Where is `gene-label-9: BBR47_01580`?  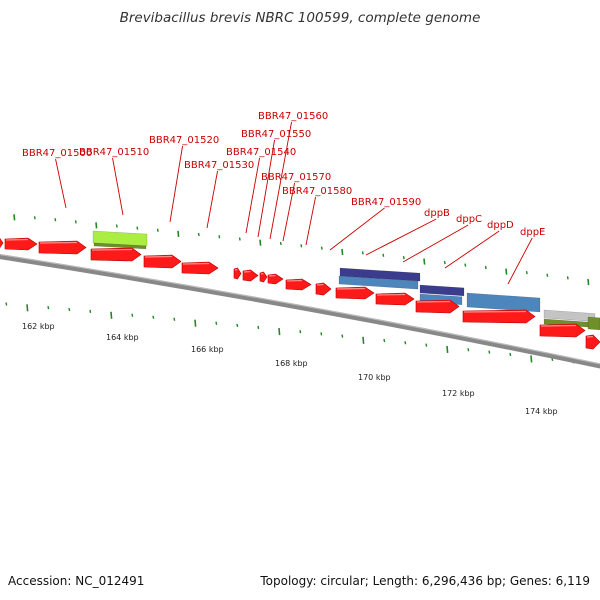 gene-label-9: BBR47_01580 is located at coordinates (317, 191).